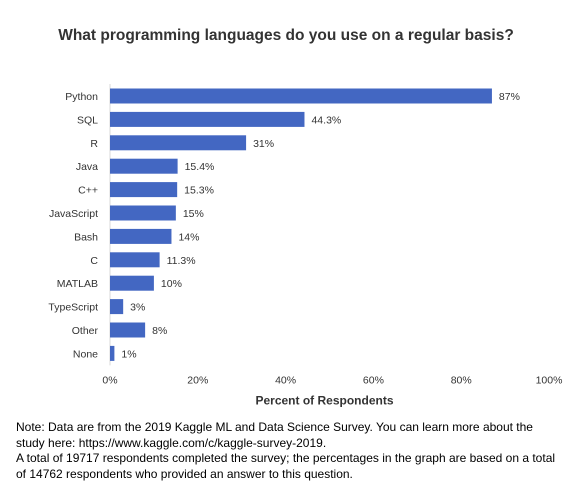 The width and height of the screenshot is (572, 497). Describe the element at coordinates (200, 167) in the screenshot. I see `data-label: 15.4%` at that location.